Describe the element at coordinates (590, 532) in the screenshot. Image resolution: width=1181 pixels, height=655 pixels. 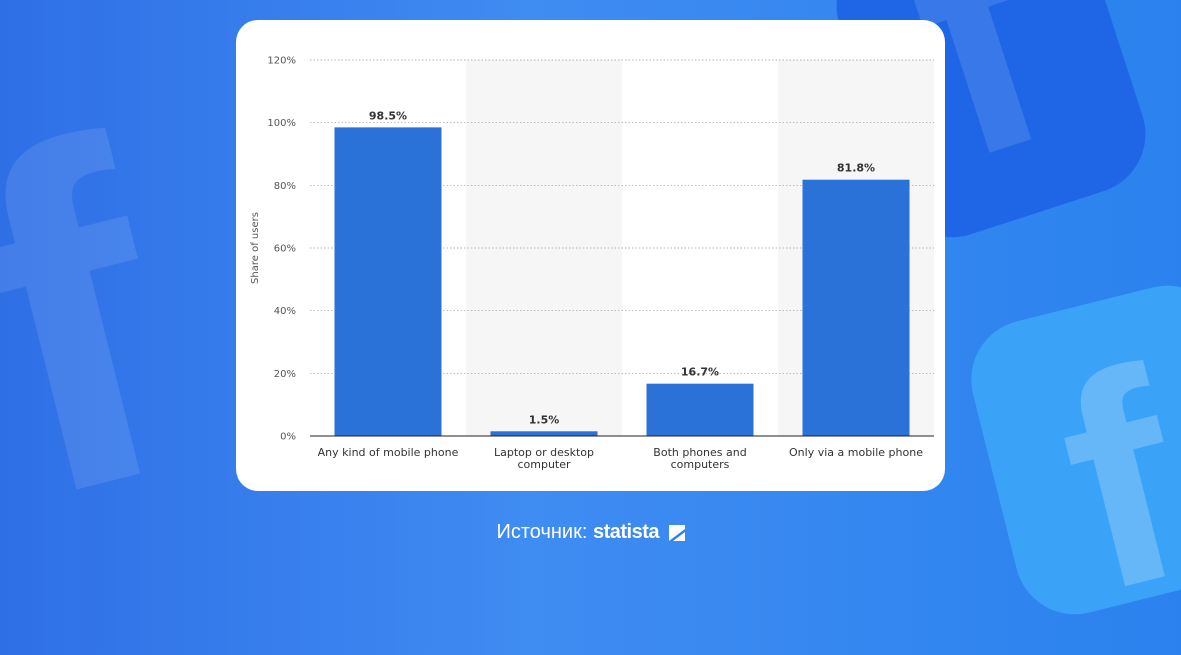
I see `source-line: Источник: statista` at that location.